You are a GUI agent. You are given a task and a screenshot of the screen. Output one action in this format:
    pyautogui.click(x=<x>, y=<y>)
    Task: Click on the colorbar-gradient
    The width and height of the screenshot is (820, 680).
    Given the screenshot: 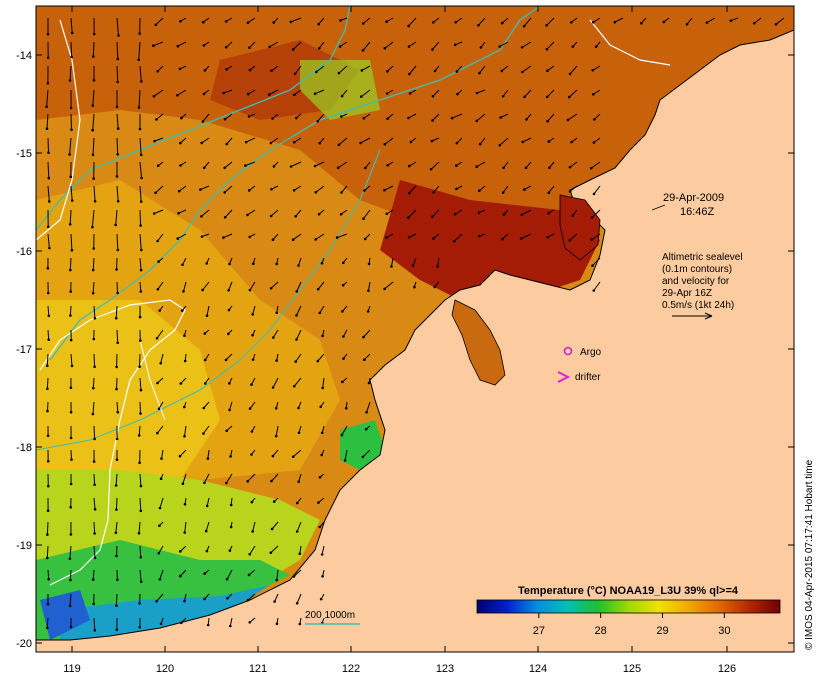 What is the action you would take?
    pyautogui.click(x=628, y=606)
    